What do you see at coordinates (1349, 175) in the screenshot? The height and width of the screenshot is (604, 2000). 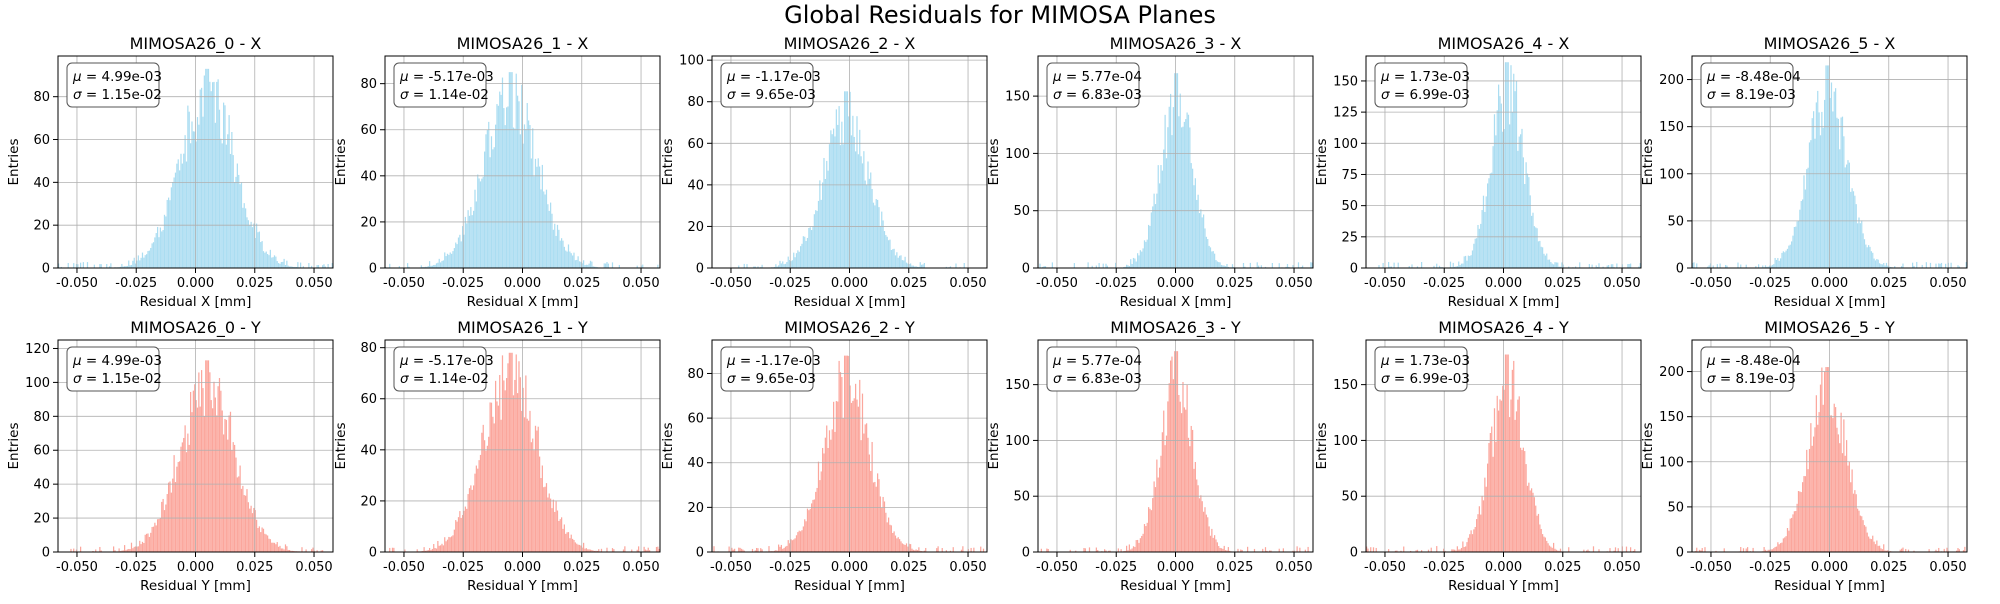 I see `y-tick-label: 75` at bounding box center [1349, 175].